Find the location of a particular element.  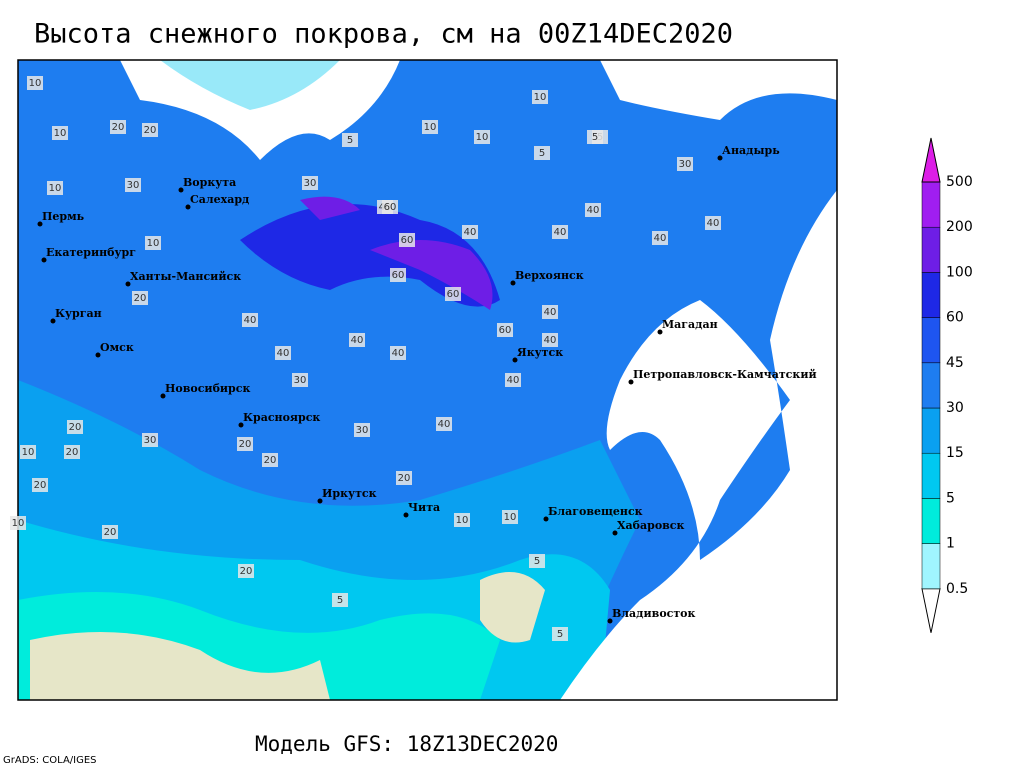

bare-land is located at coordinates (287, 636).